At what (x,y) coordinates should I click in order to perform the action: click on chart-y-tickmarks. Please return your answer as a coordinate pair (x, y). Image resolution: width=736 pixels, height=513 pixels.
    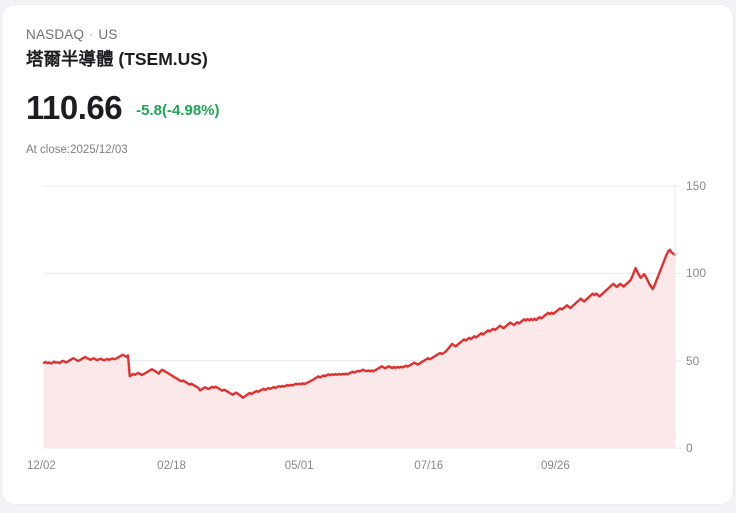
    Looking at the image, I should click on (678, 317).